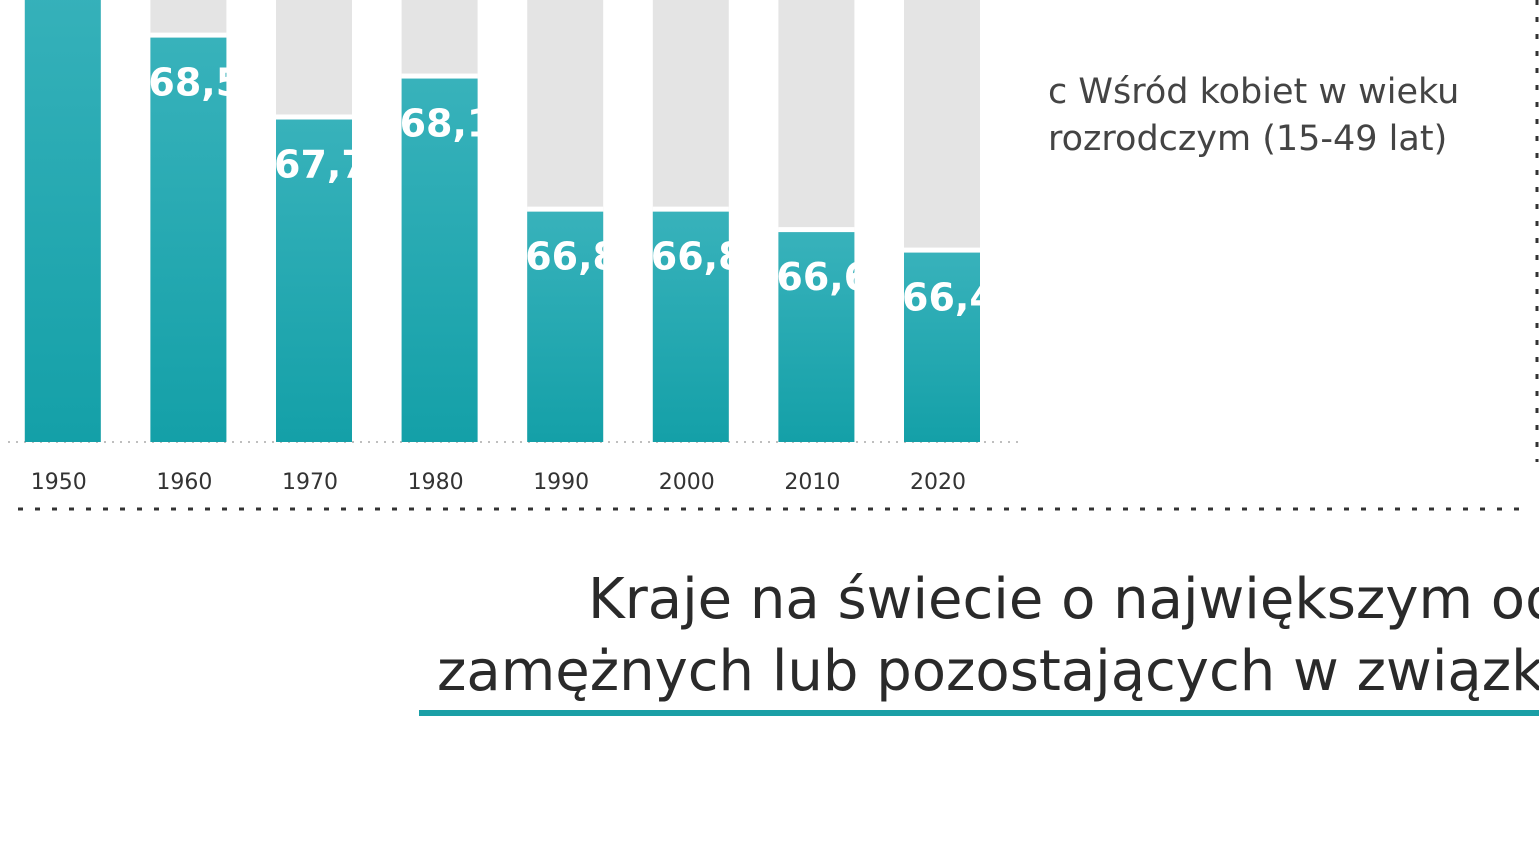 Image resolution: width=1539 pixels, height=848 pixels. What do you see at coordinates (59, 482) in the screenshot?
I see `x-tick-label: 1950` at bounding box center [59, 482].